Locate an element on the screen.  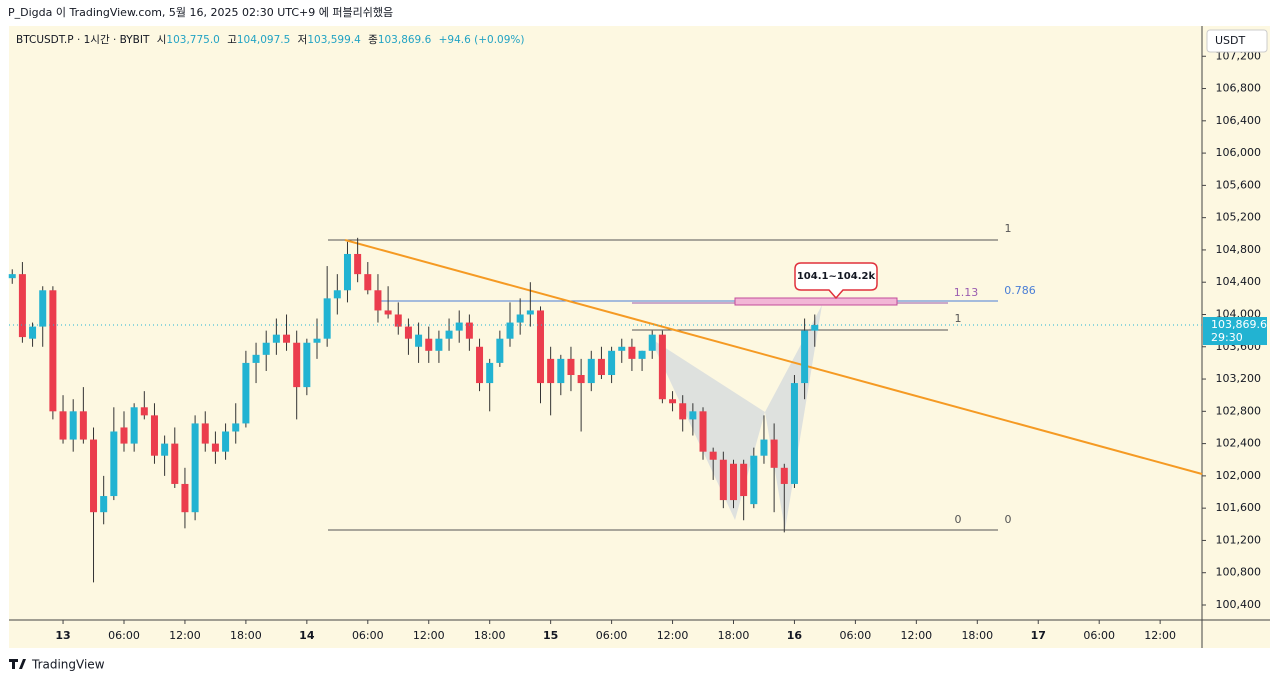
x-tick-label: 14 is located at coordinates (307, 635).